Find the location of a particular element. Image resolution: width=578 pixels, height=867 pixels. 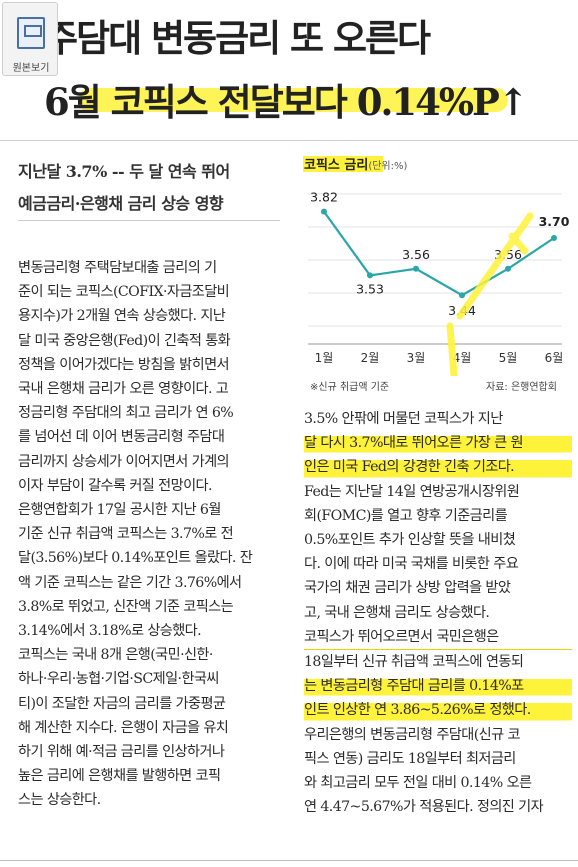

x-tick-label: 4월 is located at coordinates (462, 358).